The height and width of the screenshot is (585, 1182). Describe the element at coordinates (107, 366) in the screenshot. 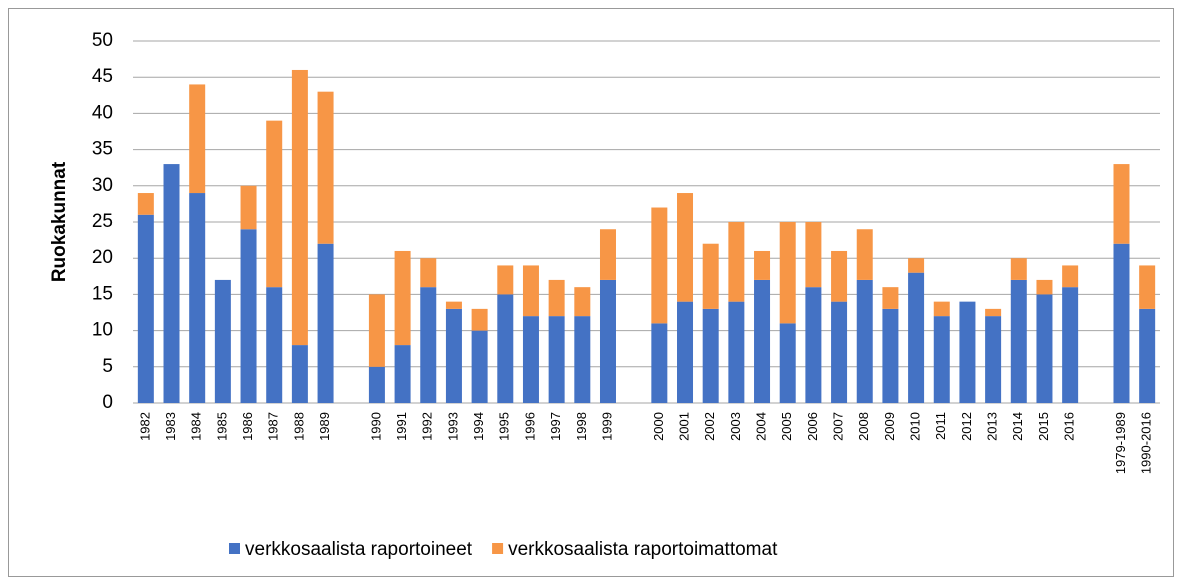

I see `y-tick-label: 5` at that location.